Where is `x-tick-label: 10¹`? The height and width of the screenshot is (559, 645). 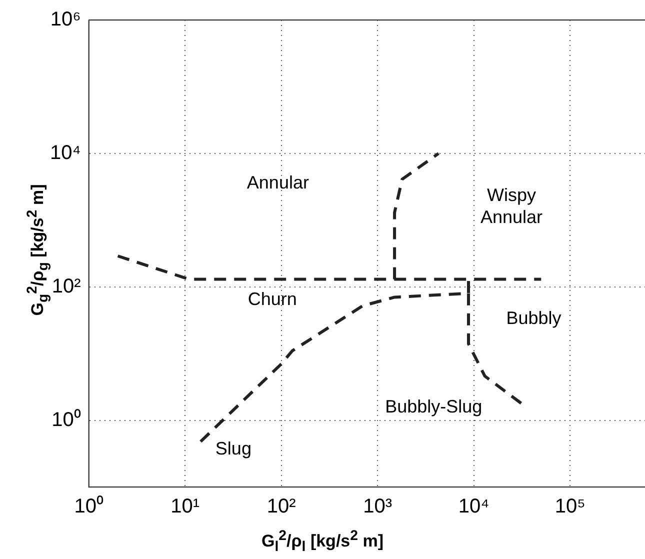
x-tick-label: 10¹ is located at coordinates (185, 507).